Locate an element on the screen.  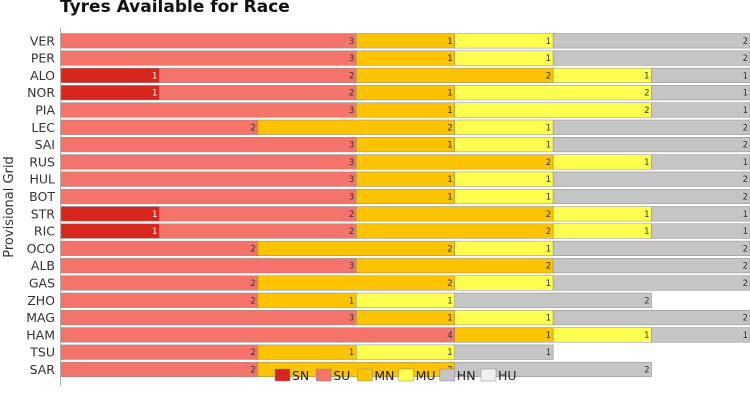
bar-alb-su is located at coordinates (208, 266).